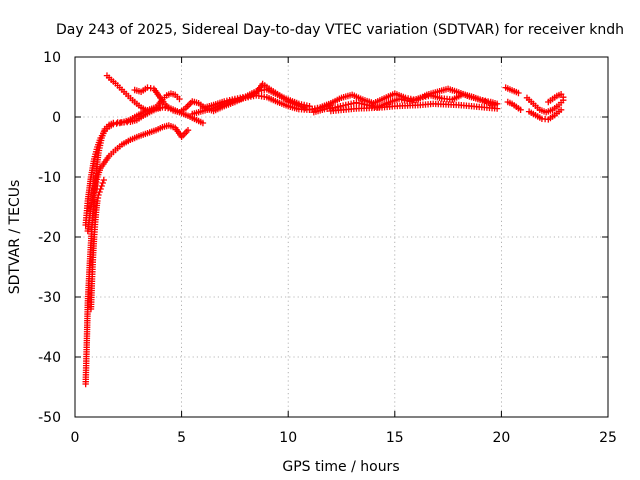  I want to click on x-tick-label: 0, so click(75, 438).